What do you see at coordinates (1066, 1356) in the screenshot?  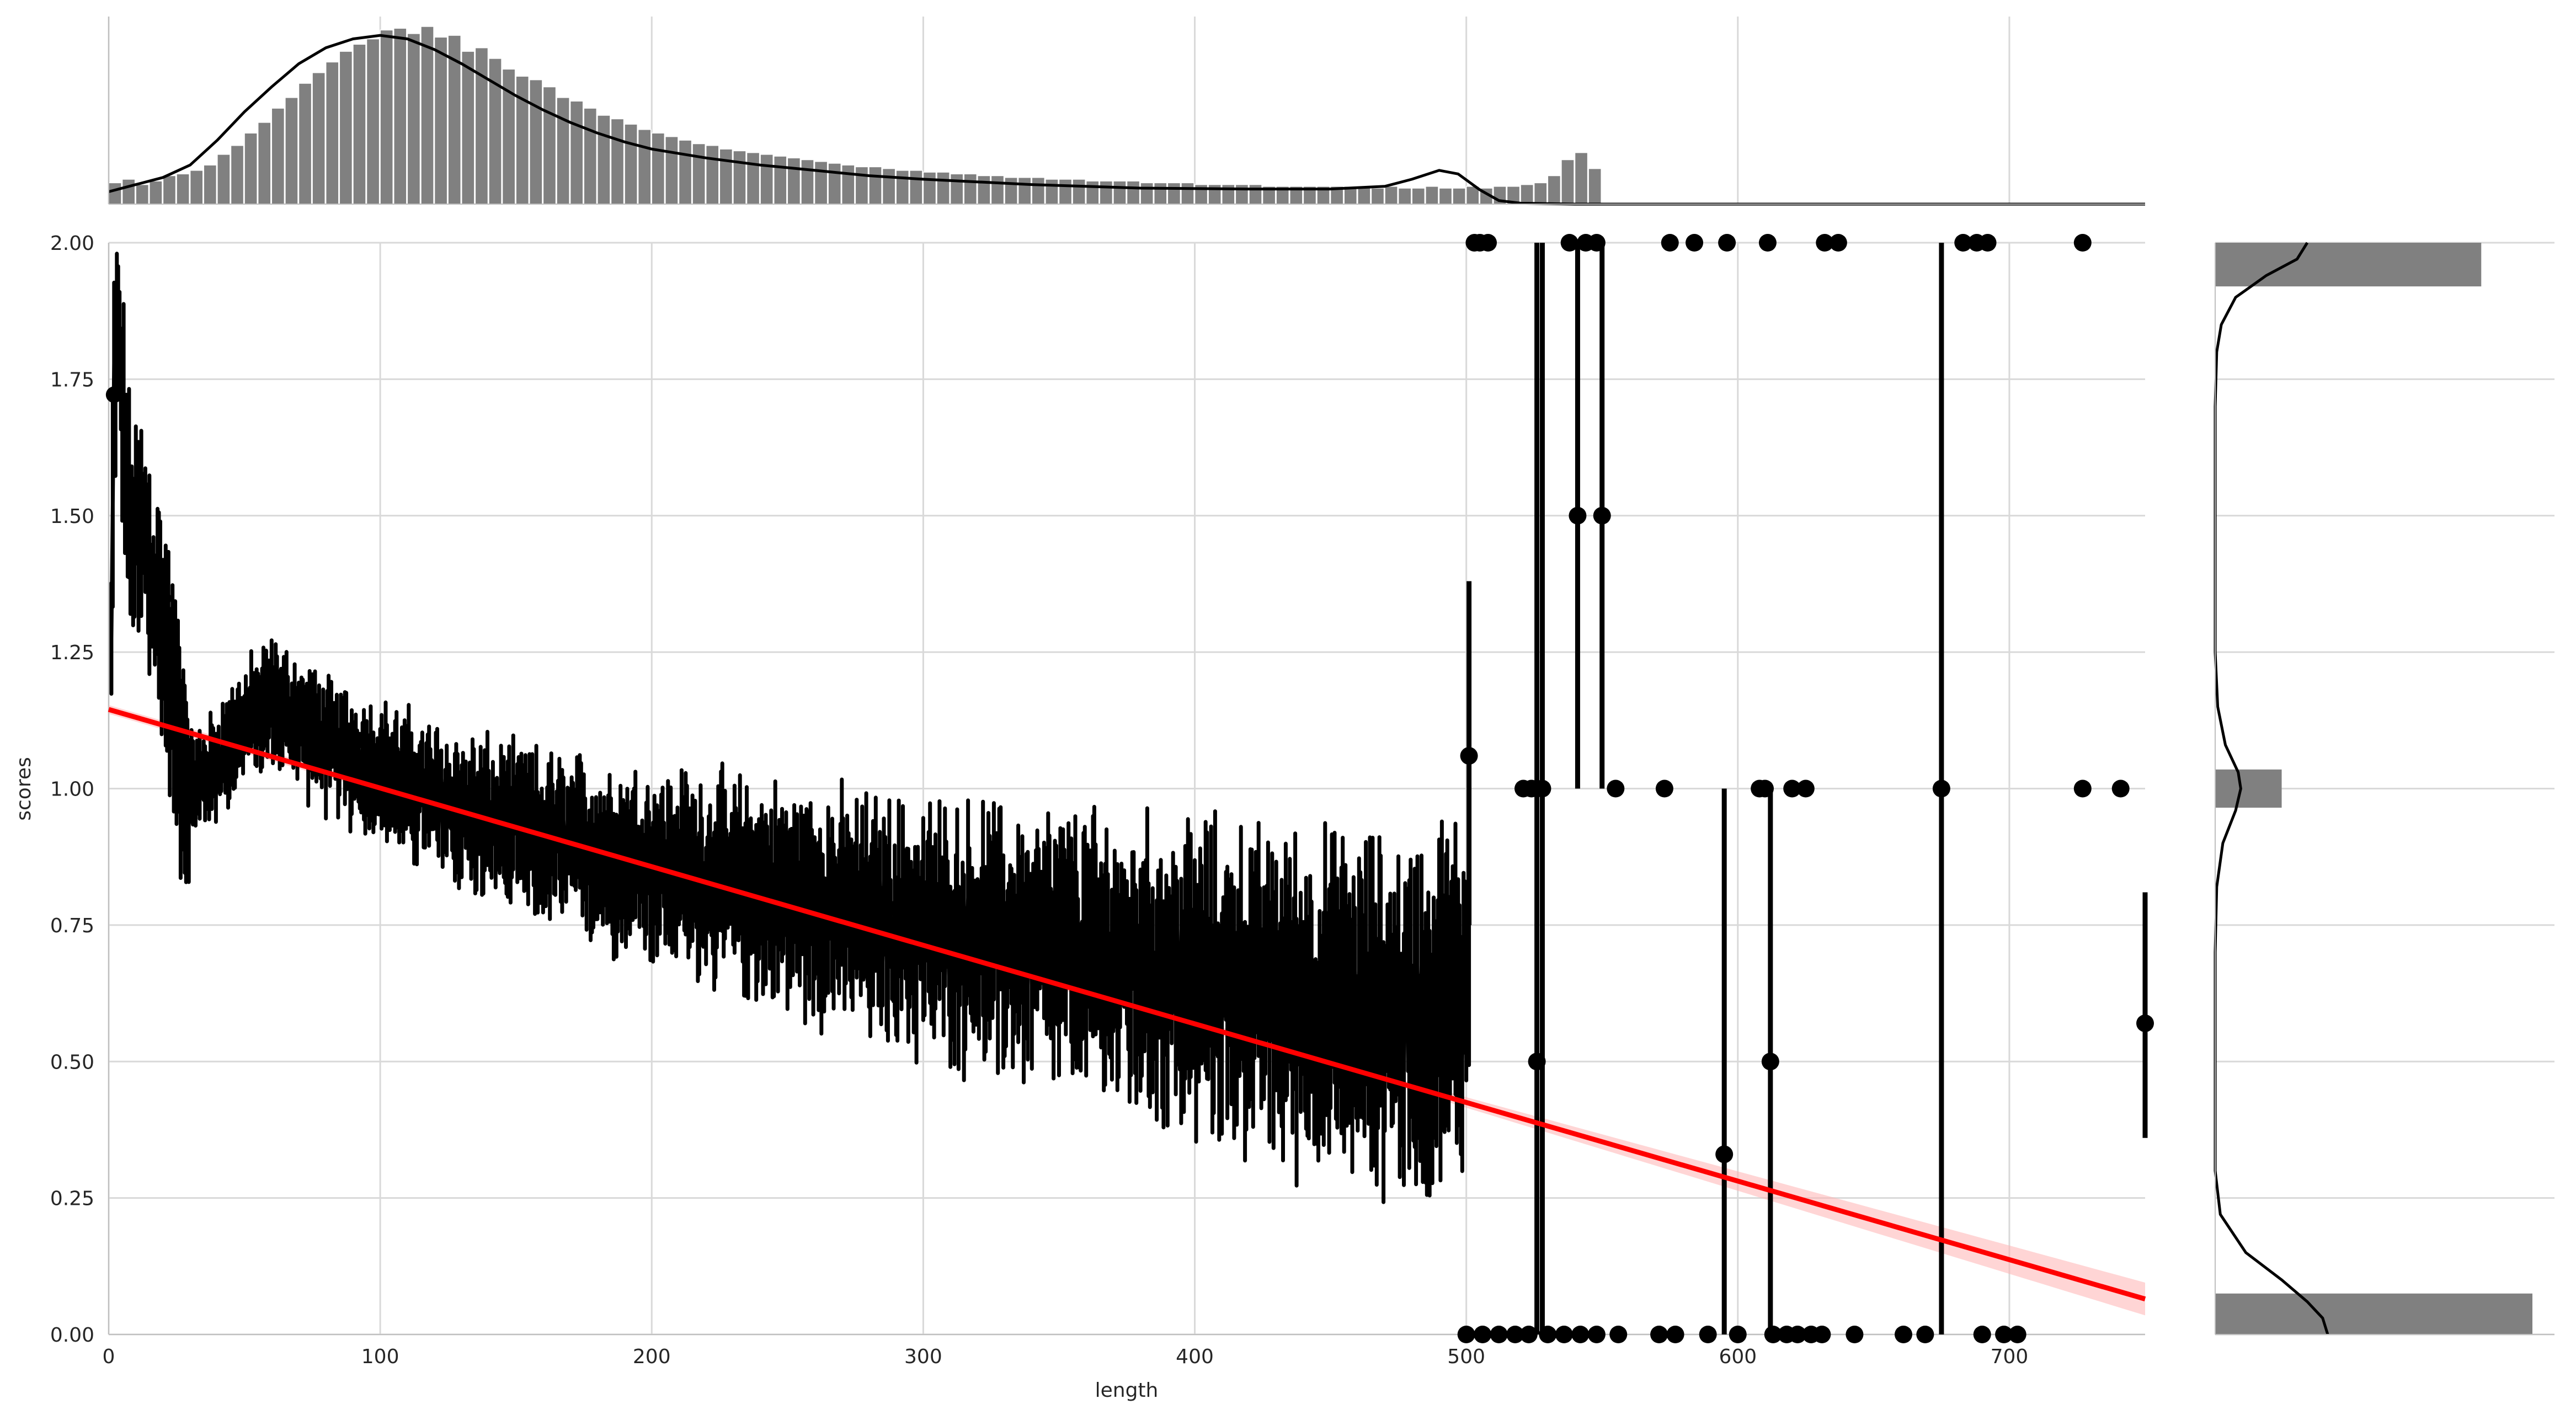 I see `x-tick-labels: 0 100 200 300 400 500 600 700` at bounding box center [1066, 1356].